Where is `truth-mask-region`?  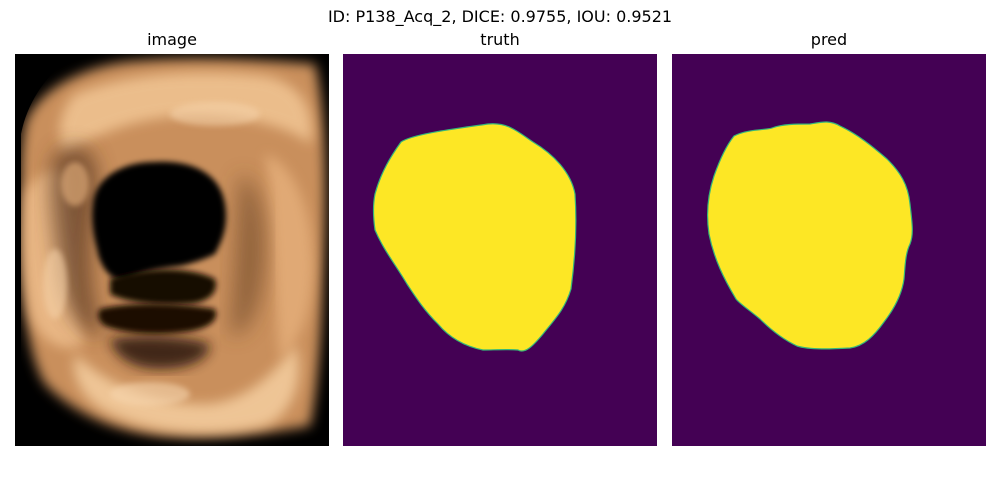
truth-mask-region is located at coordinates (474, 237).